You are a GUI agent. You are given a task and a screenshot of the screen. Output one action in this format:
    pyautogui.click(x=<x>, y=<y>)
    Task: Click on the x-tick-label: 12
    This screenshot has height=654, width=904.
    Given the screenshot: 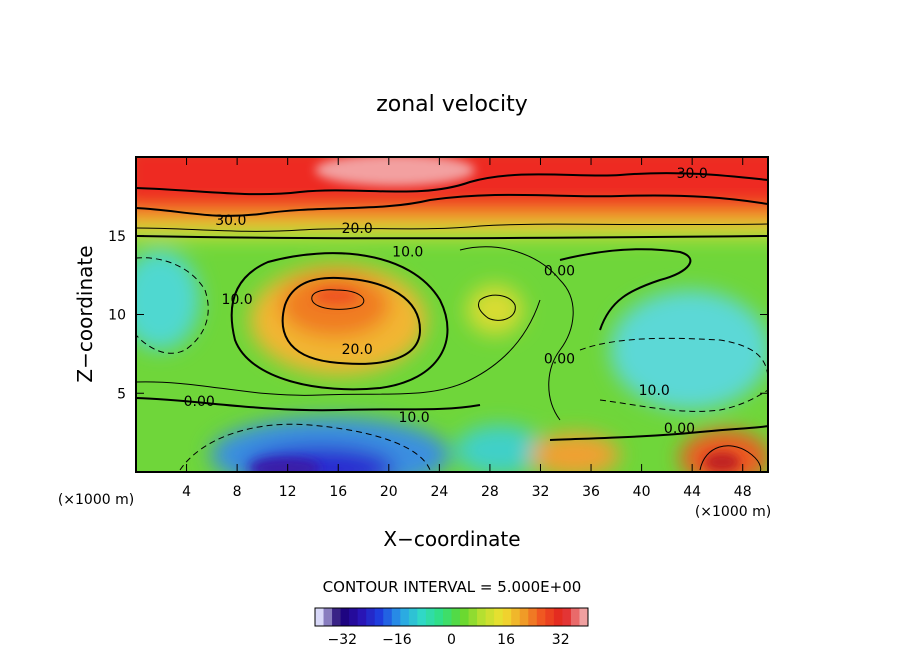 What is the action you would take?
    pyautogui.click(x=288, y=492)
    